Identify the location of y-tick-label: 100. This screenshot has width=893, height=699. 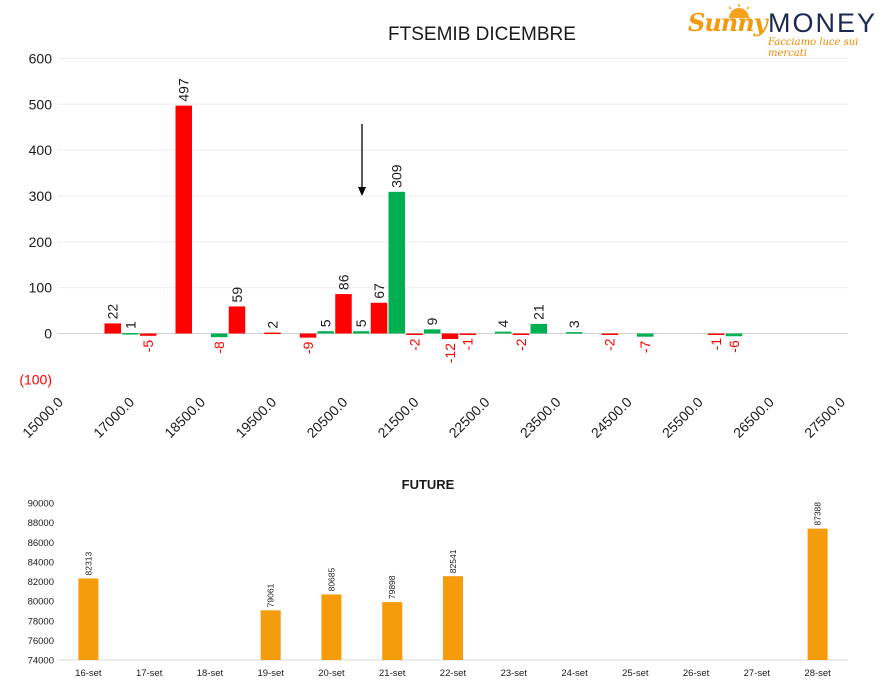
(41, 288).